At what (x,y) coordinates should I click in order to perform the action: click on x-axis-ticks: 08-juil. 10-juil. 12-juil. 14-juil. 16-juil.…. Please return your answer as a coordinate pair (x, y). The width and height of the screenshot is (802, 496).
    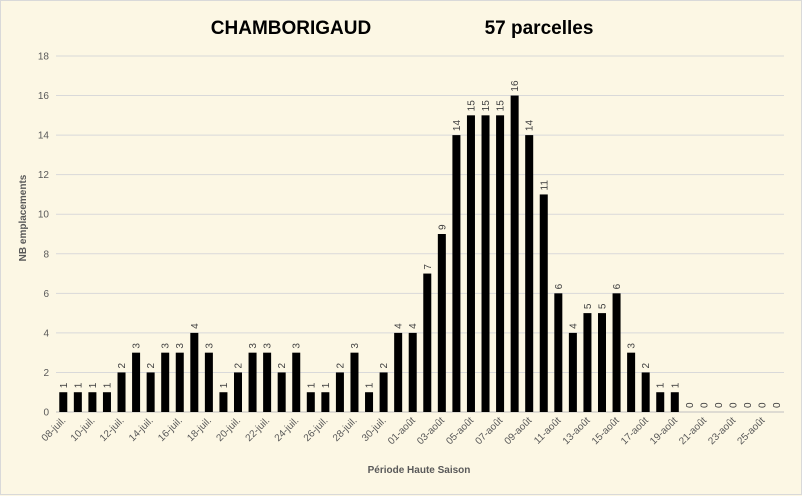
    Looking at the image, I should click on (404, 431).